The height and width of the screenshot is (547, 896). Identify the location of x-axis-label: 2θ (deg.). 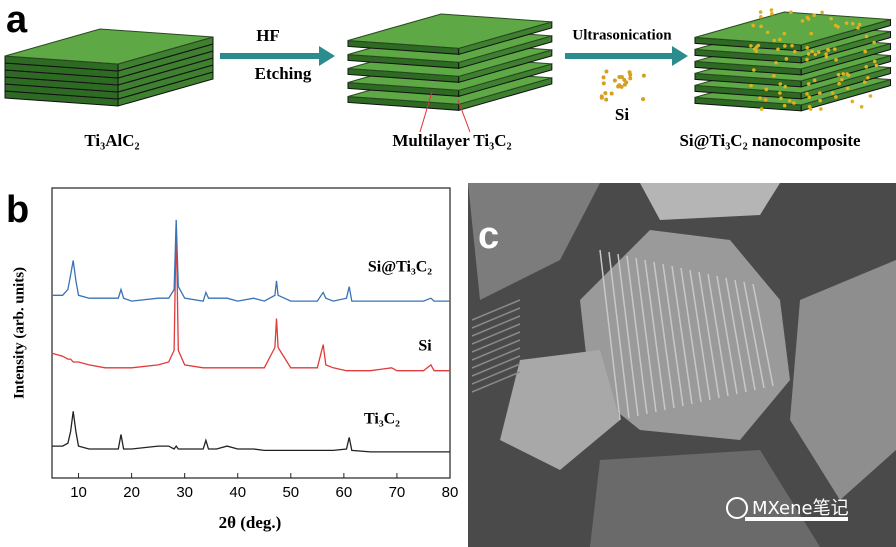
(250, 522).